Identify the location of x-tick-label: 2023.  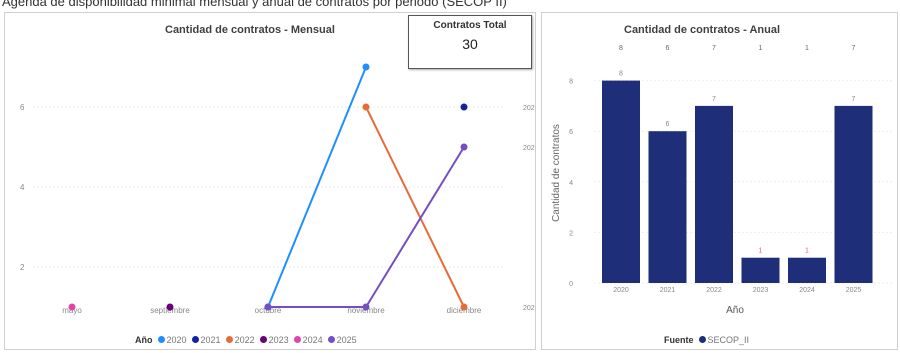
(761, 290).